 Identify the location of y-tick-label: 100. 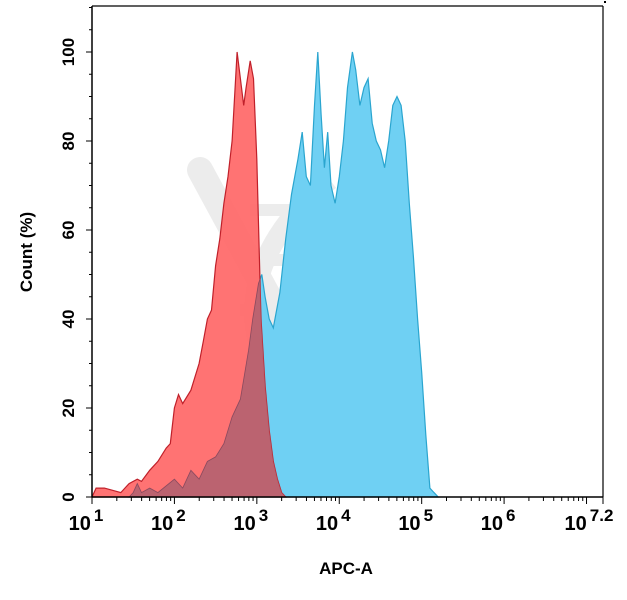
(68, 52).